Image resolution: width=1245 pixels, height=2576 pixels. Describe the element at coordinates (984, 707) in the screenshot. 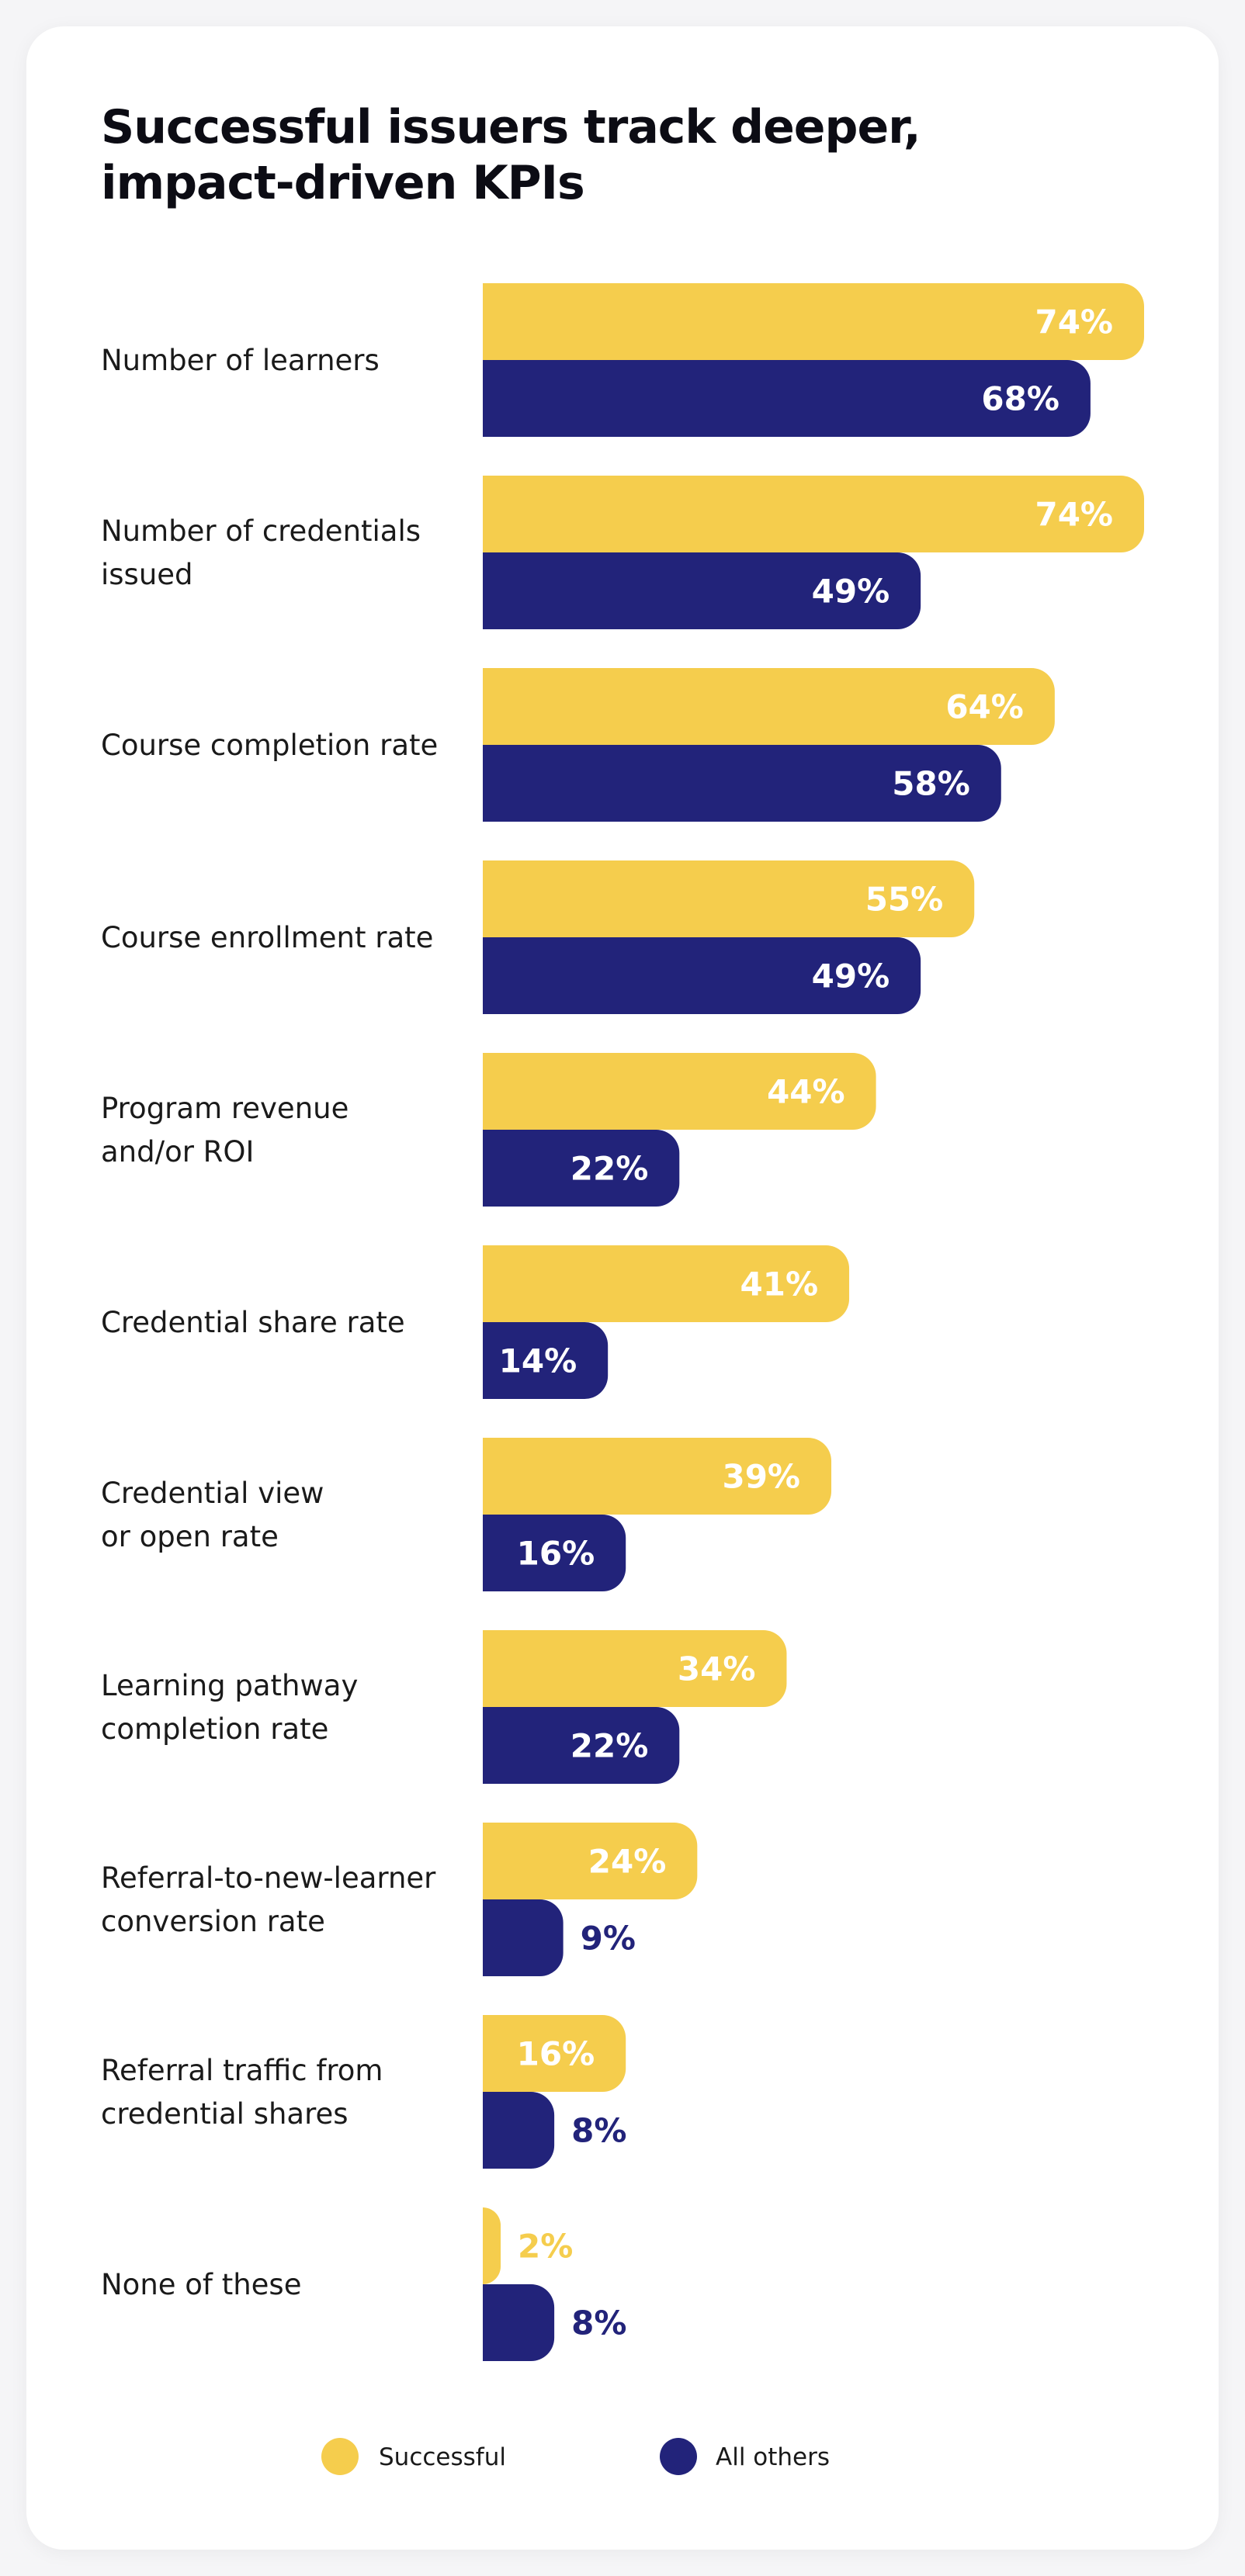

I see `value-label-successful: 64%` at that location.